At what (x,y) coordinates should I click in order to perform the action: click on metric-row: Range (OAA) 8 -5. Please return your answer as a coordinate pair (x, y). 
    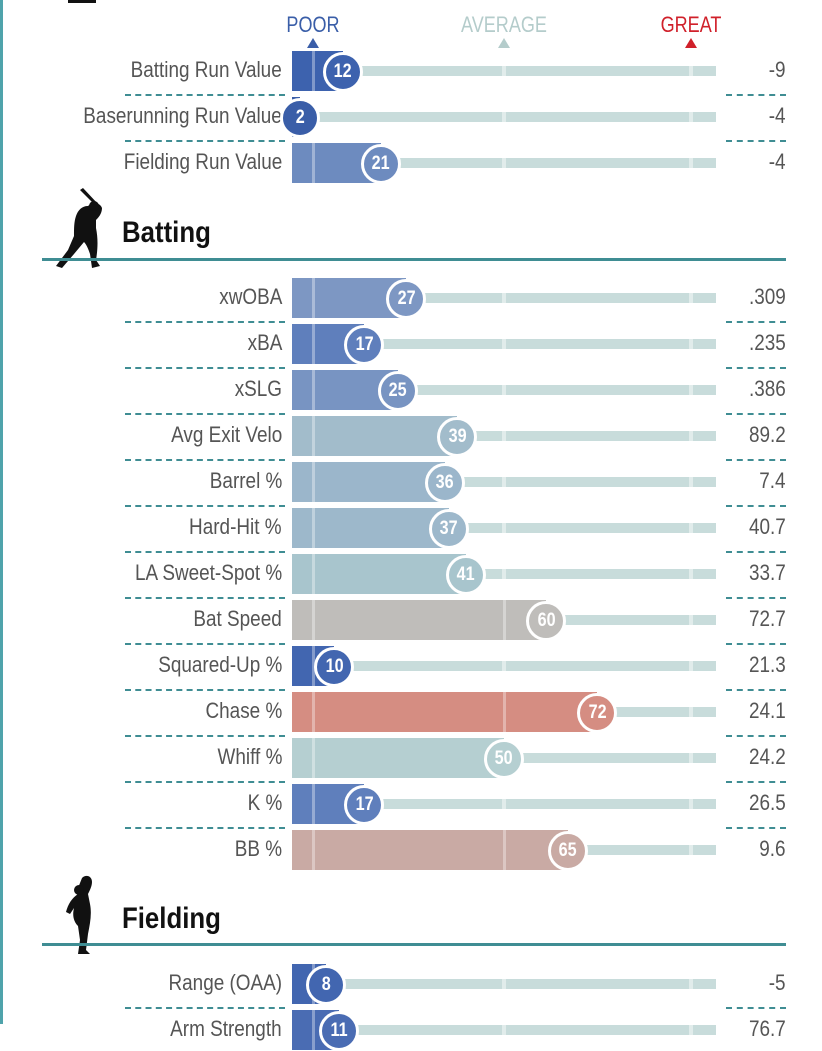
    Looking at the image, I should click on (411, 984).